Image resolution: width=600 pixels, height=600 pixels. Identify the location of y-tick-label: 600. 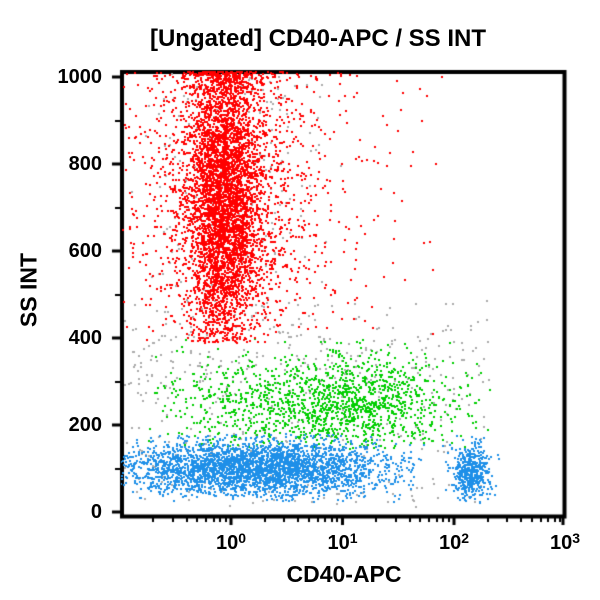
(85, 251).